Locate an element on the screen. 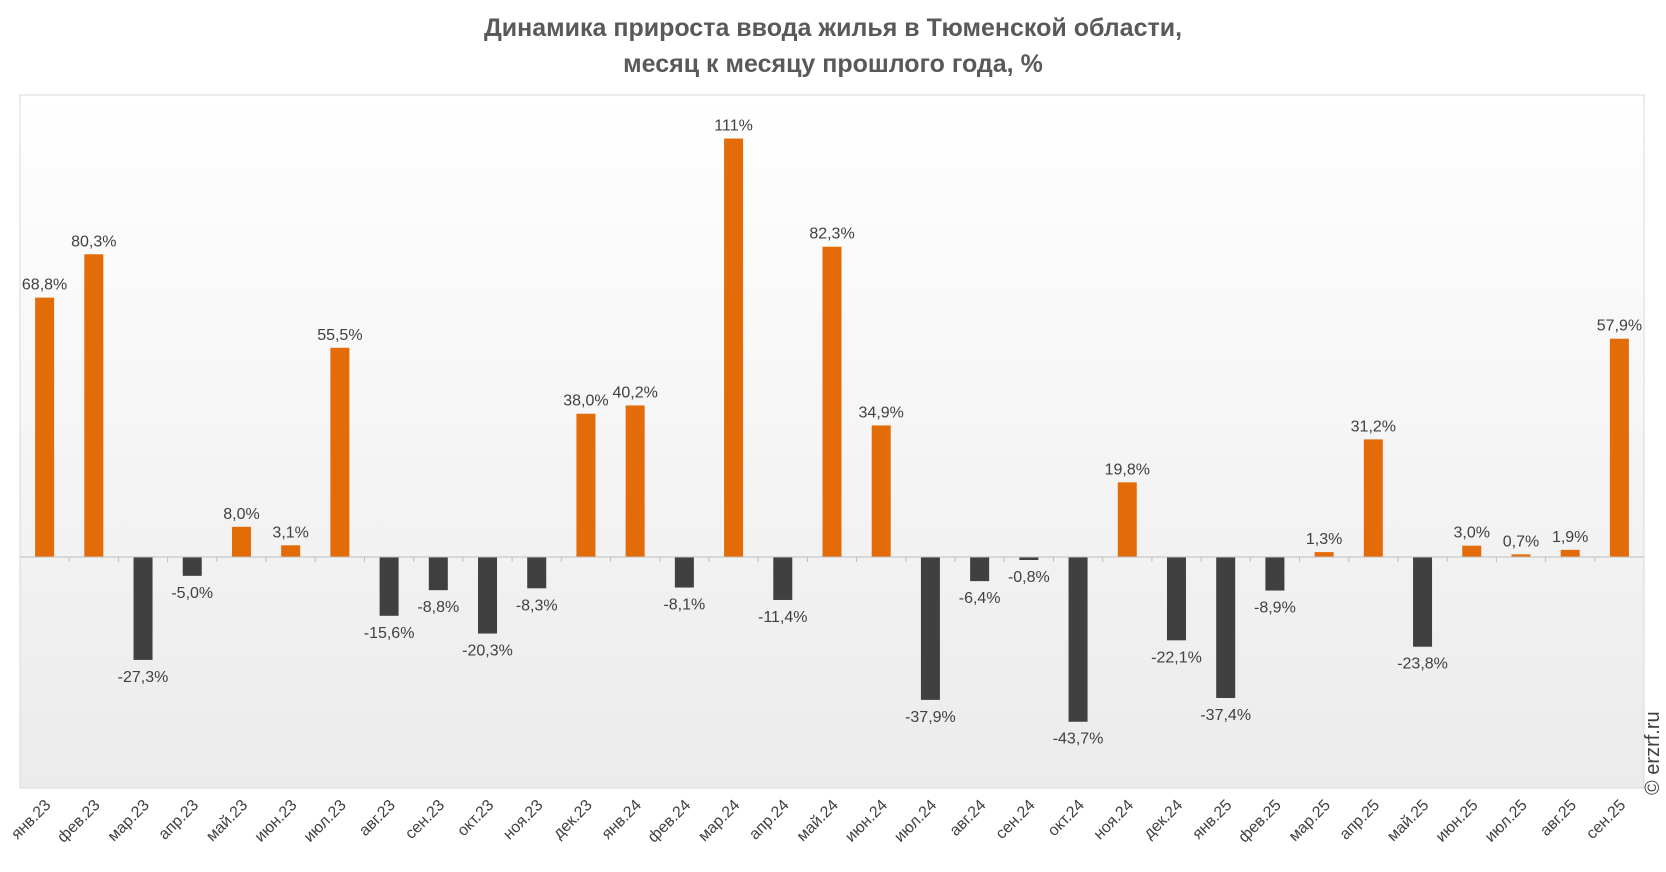  x-tick-label: фев.25 is located at coordinates (1259, 821).